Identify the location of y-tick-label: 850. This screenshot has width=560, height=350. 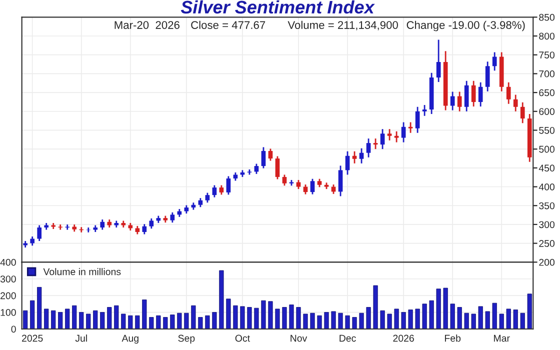
(547, 17).